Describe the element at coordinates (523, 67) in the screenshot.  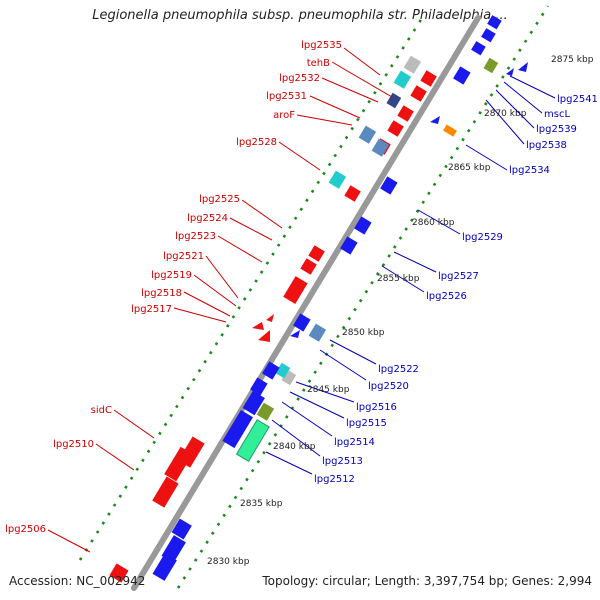
I see `gene-lpg2541-arrow` at that location.